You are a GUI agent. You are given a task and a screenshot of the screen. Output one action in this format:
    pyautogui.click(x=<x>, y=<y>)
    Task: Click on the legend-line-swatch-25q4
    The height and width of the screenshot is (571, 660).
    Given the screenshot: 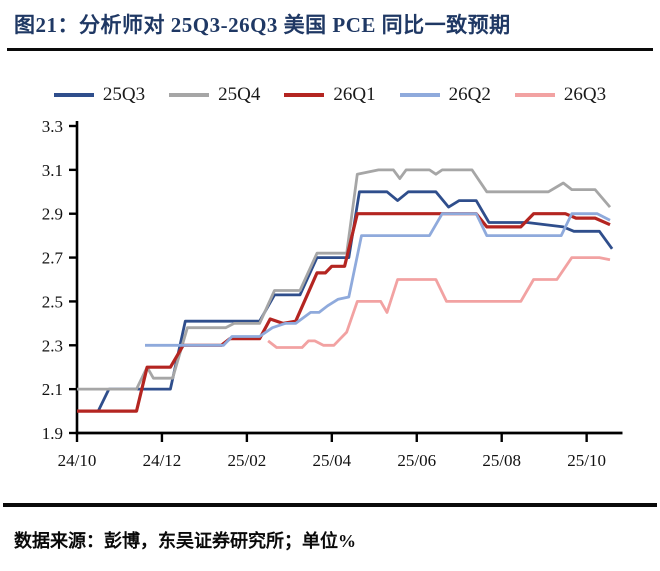 What is the action you would take?
    pyautogui.click(x=189, y=95)
    